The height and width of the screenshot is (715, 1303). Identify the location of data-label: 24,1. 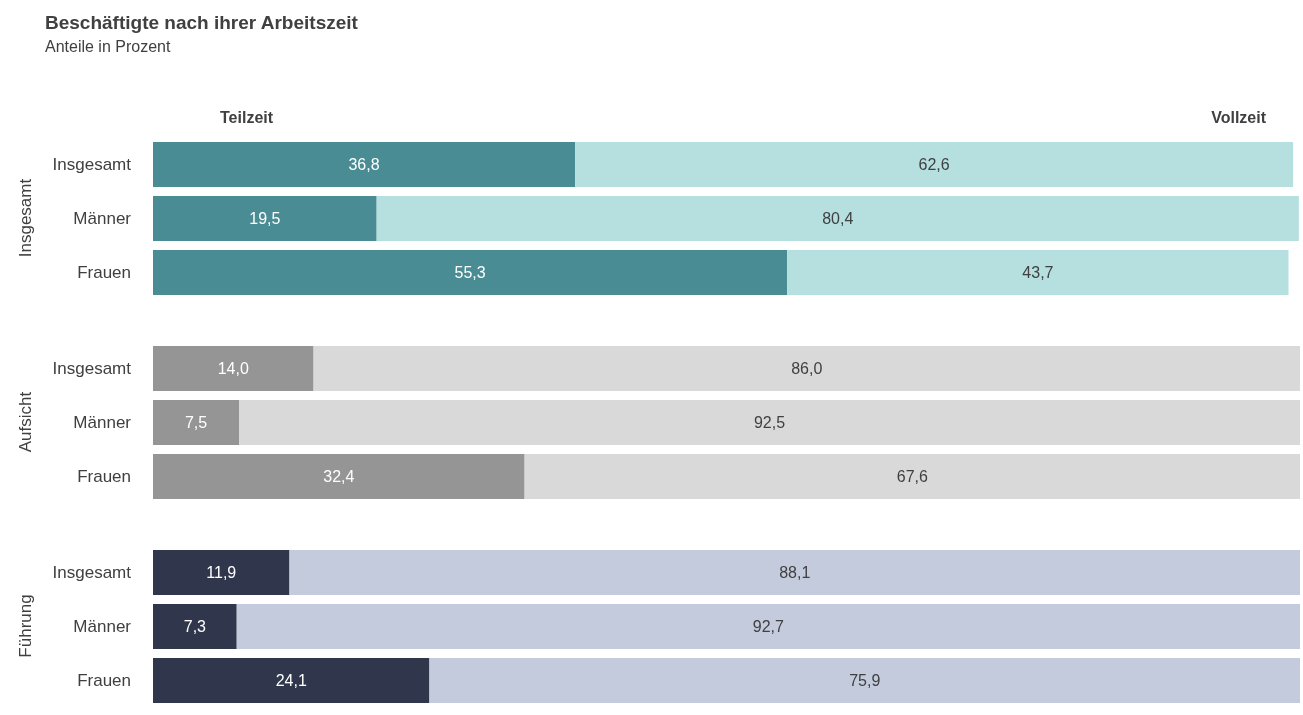
(291, 680).